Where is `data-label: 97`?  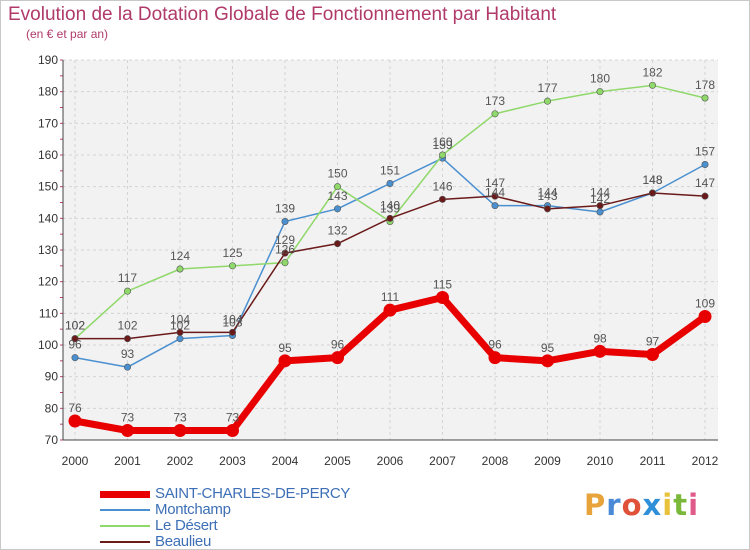 data-label: 97 is located at coordinates (653, 342).